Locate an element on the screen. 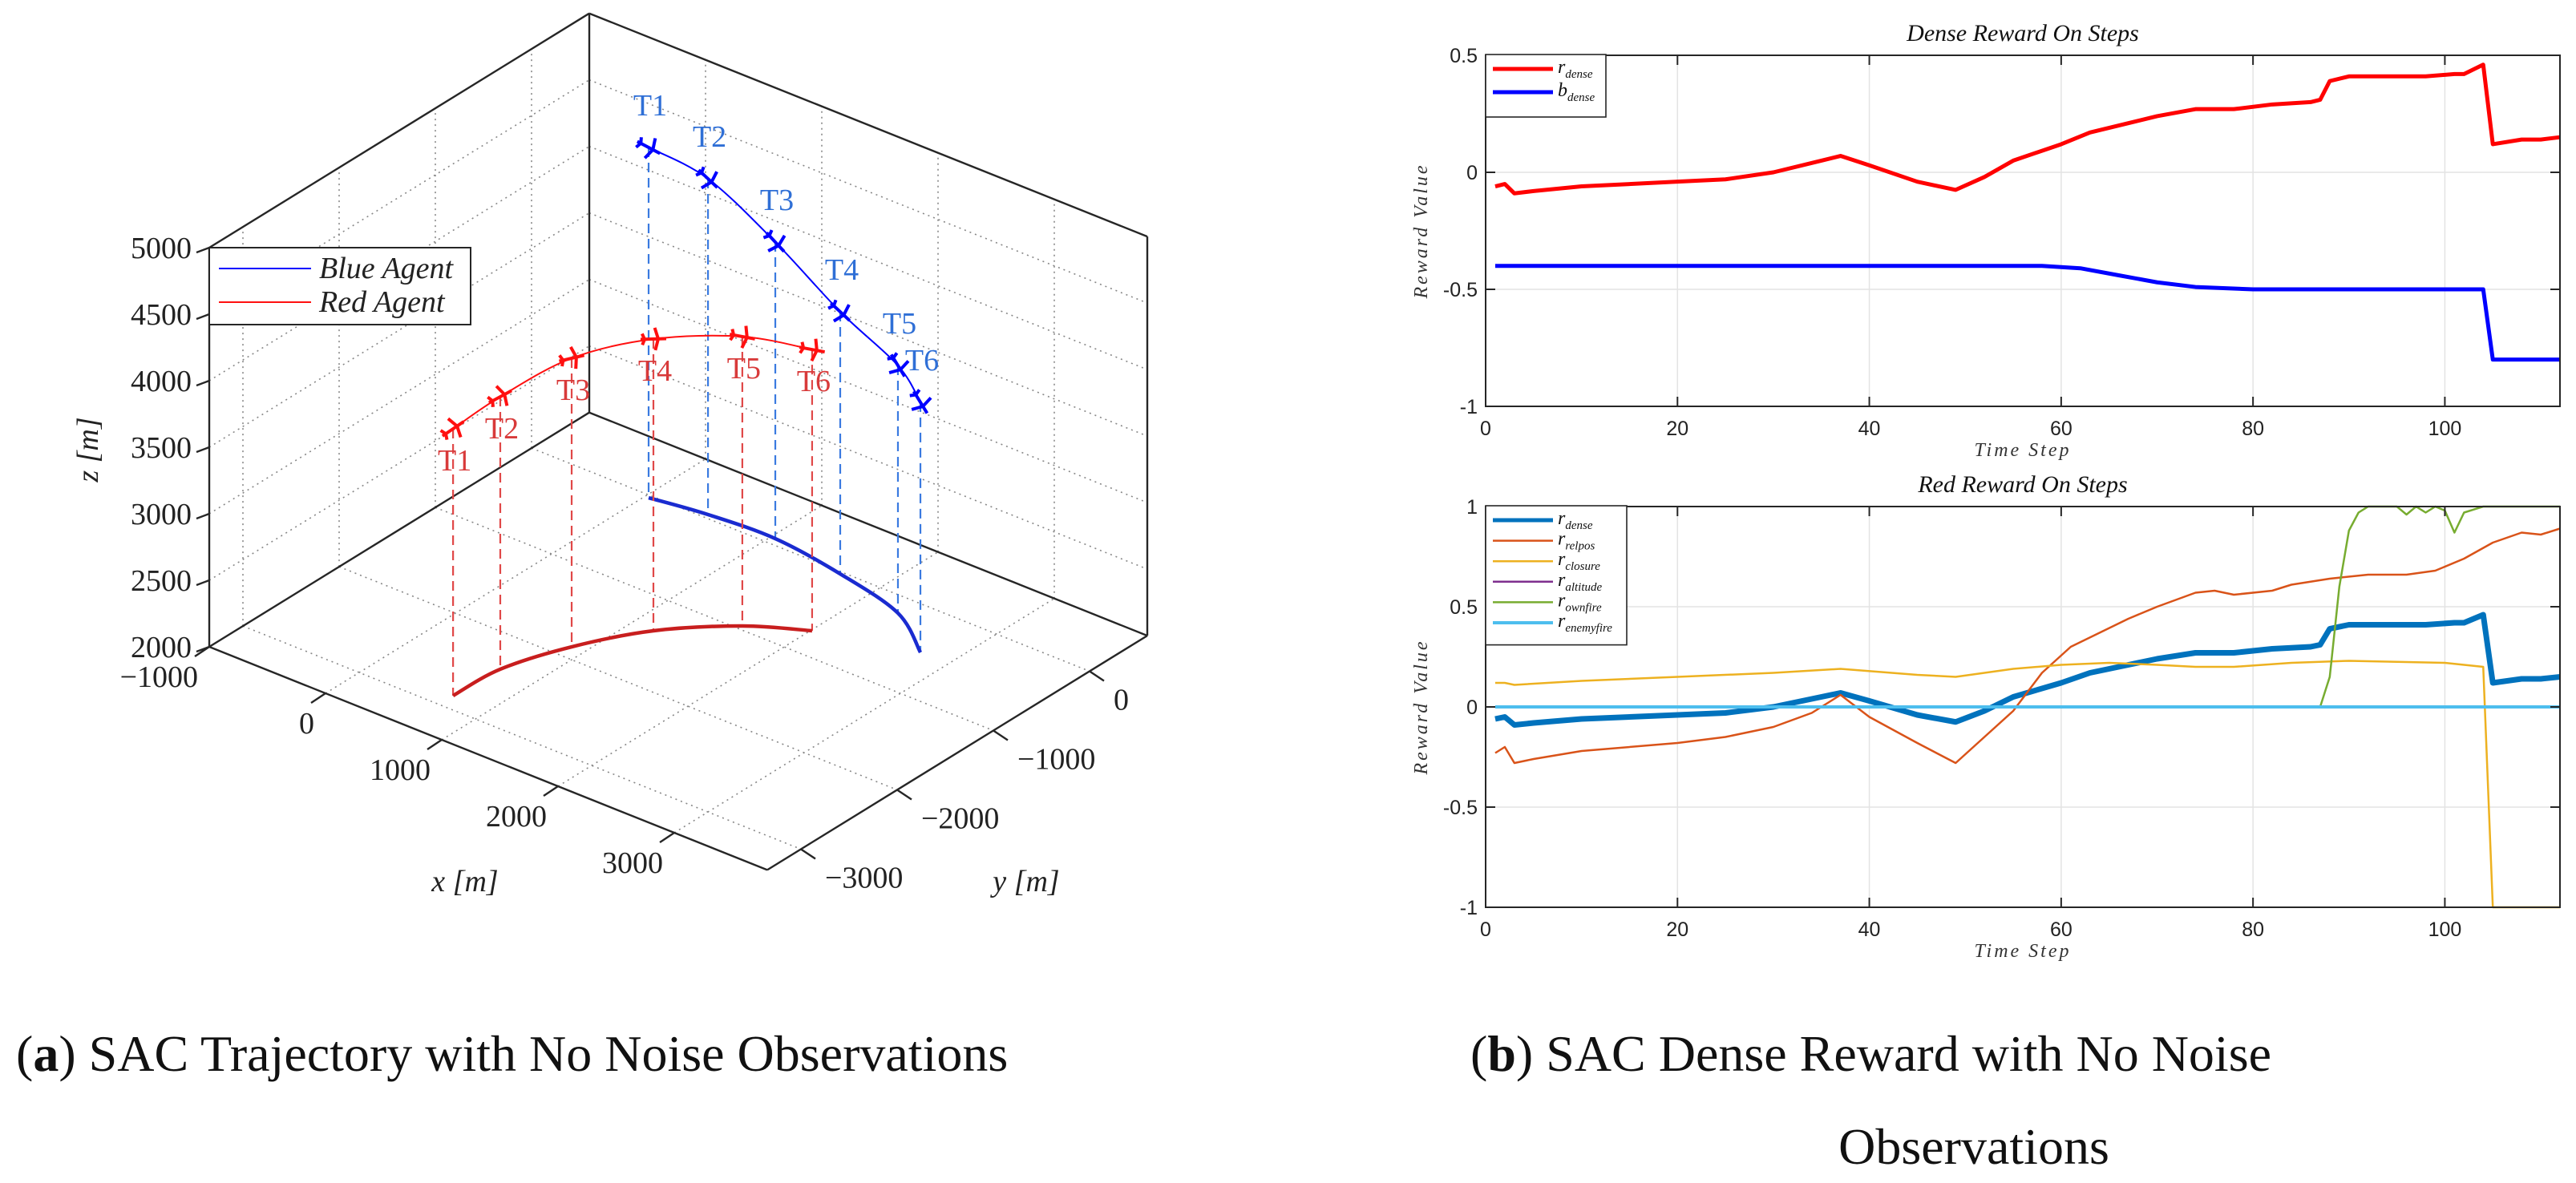  legend-sub: enemyfire is located at coordinates (1588, 628).